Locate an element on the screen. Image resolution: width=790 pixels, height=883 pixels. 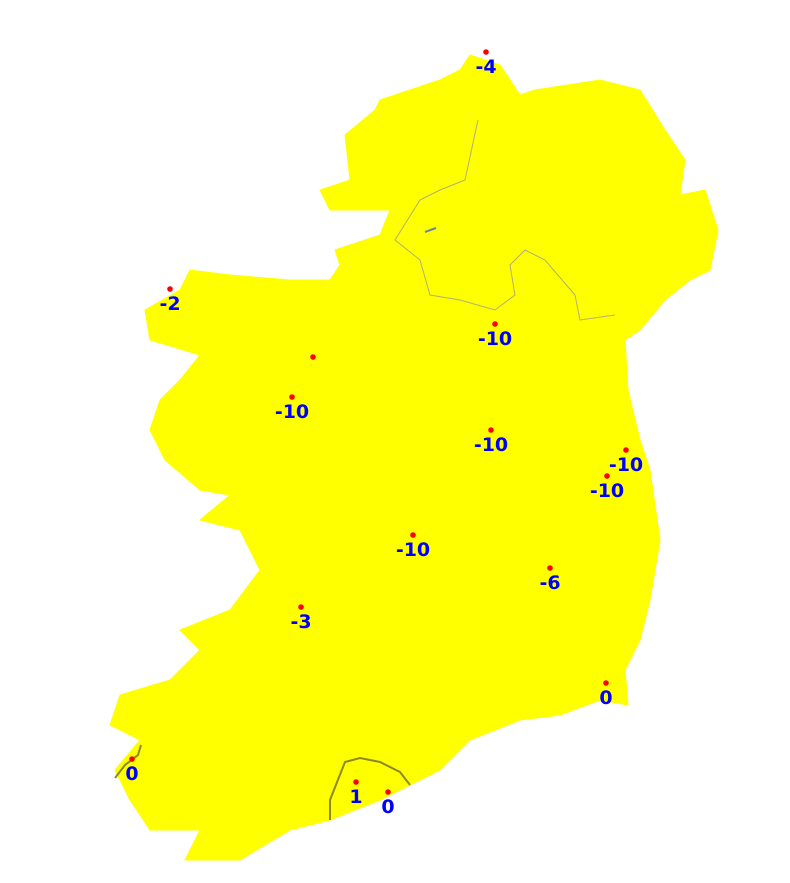
lake is located at coordinates (430, 230).